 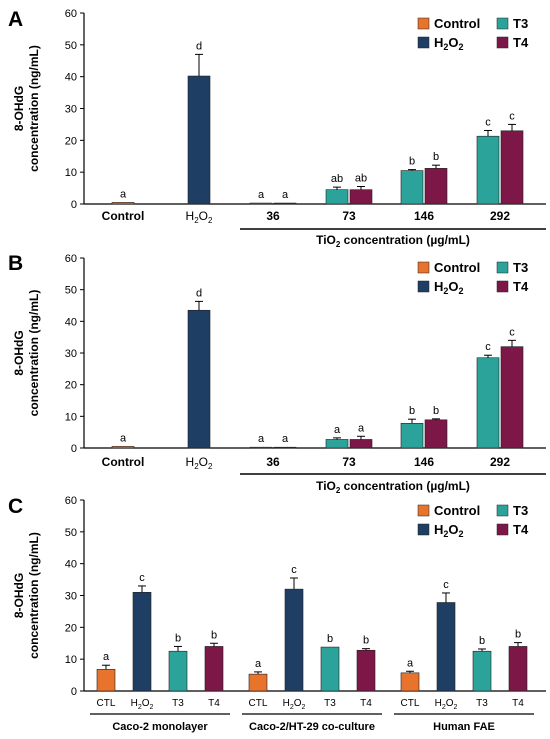 What do you see at coordinates (273, 216) in the screenshot?
I see `x-tick-label: 36` at bounding box center [273, 216].